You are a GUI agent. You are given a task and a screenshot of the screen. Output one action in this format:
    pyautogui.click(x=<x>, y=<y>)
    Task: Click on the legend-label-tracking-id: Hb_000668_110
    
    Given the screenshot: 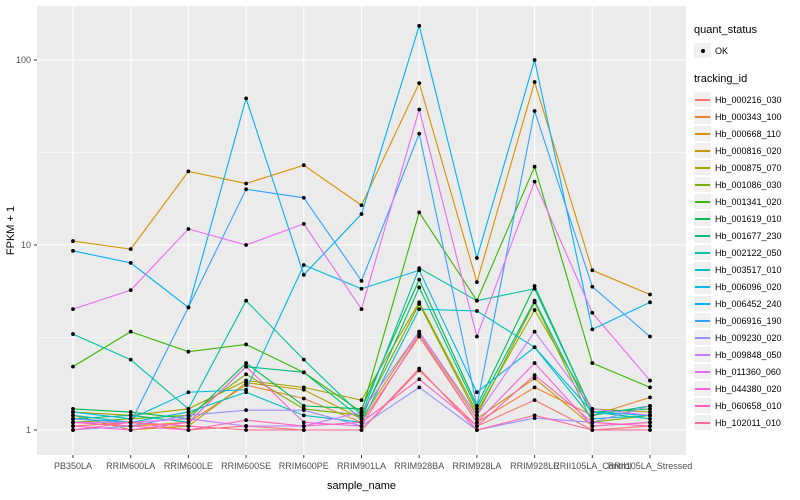 What is the action you would take?
    pyautogui.click(x=748, y=133)
    